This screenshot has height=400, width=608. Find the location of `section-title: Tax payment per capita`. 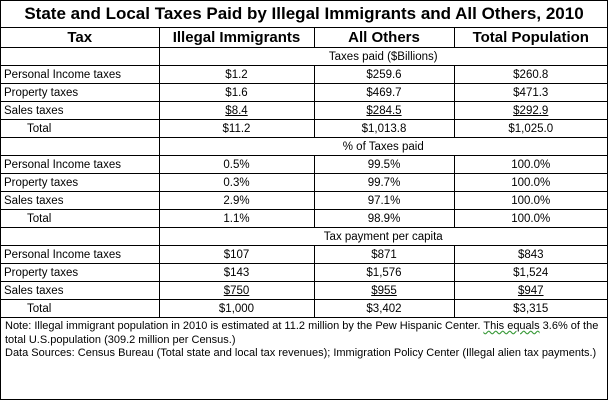

section-title: Tax payment per capita is located at coordinates (382, 236).